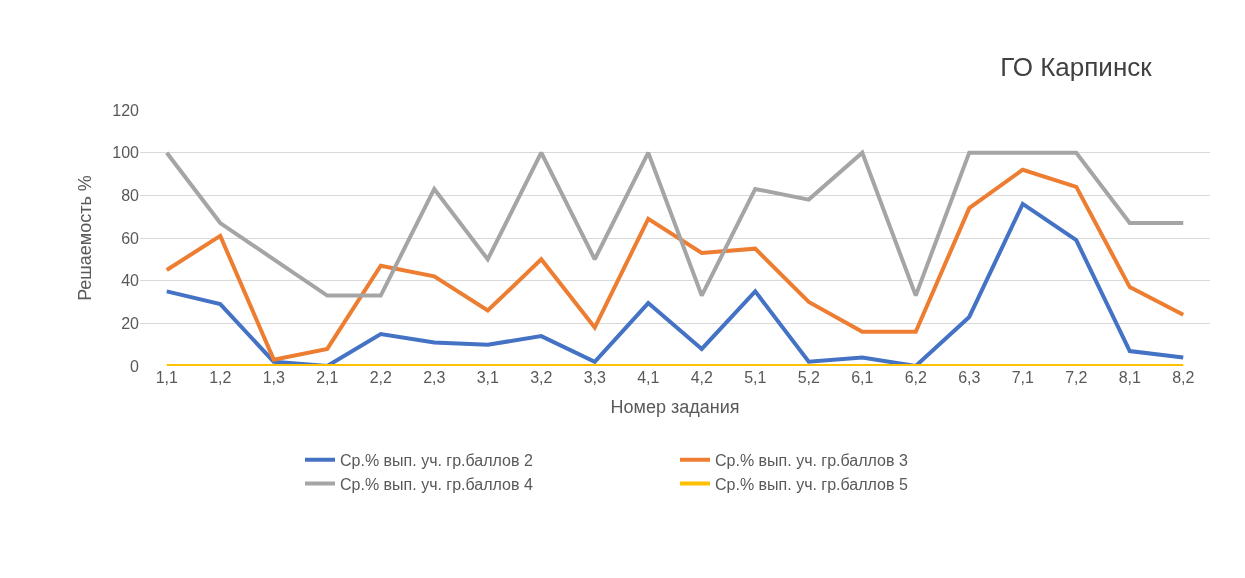  Describe the element at coordinates (541, 377) in the screenshot. I see `x-tick-label: 3,2` at that location.